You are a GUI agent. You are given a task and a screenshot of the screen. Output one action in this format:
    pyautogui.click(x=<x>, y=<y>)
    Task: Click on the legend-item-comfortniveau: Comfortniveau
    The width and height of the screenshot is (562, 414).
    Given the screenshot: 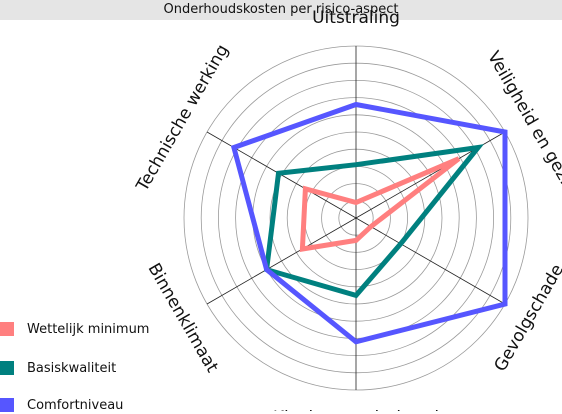 What is the action you would take?
    pyautogui.click(x=61, y=405)
    